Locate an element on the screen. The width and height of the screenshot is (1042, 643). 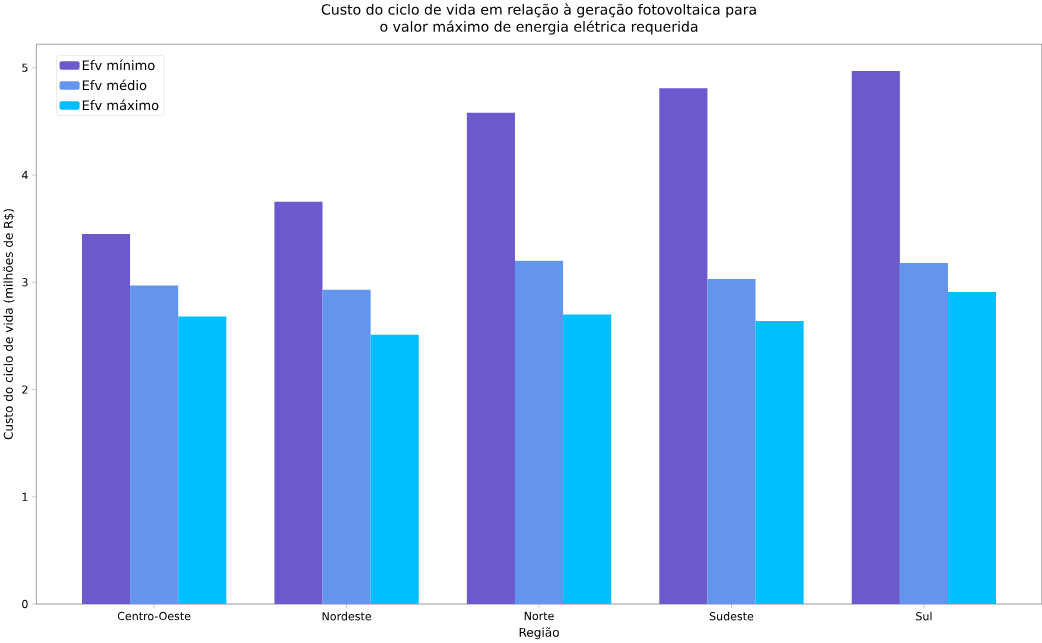
x-tick-label: Nordeste is located at coordinates (347, 616).